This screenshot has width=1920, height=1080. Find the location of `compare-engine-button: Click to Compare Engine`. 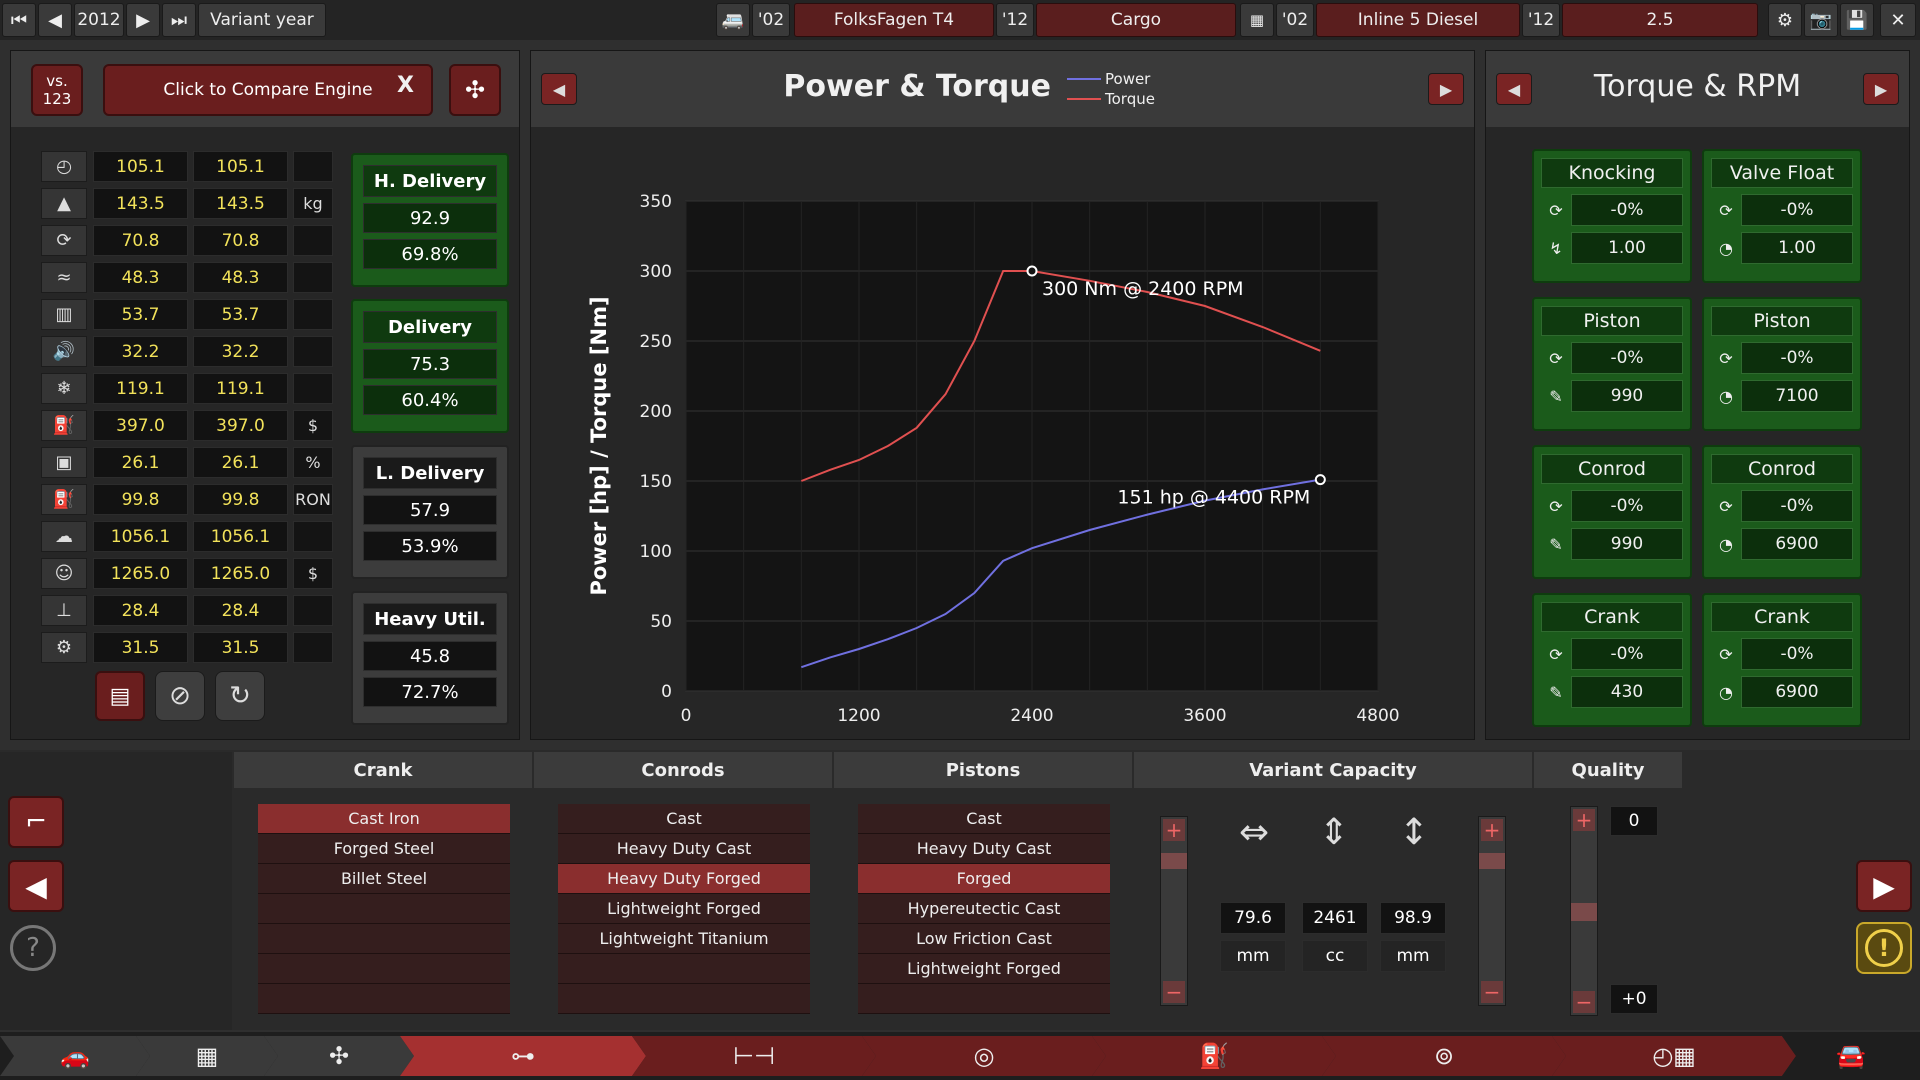

compare-engine-button: Click to Compare Engine is located at coordinates (268, 90).